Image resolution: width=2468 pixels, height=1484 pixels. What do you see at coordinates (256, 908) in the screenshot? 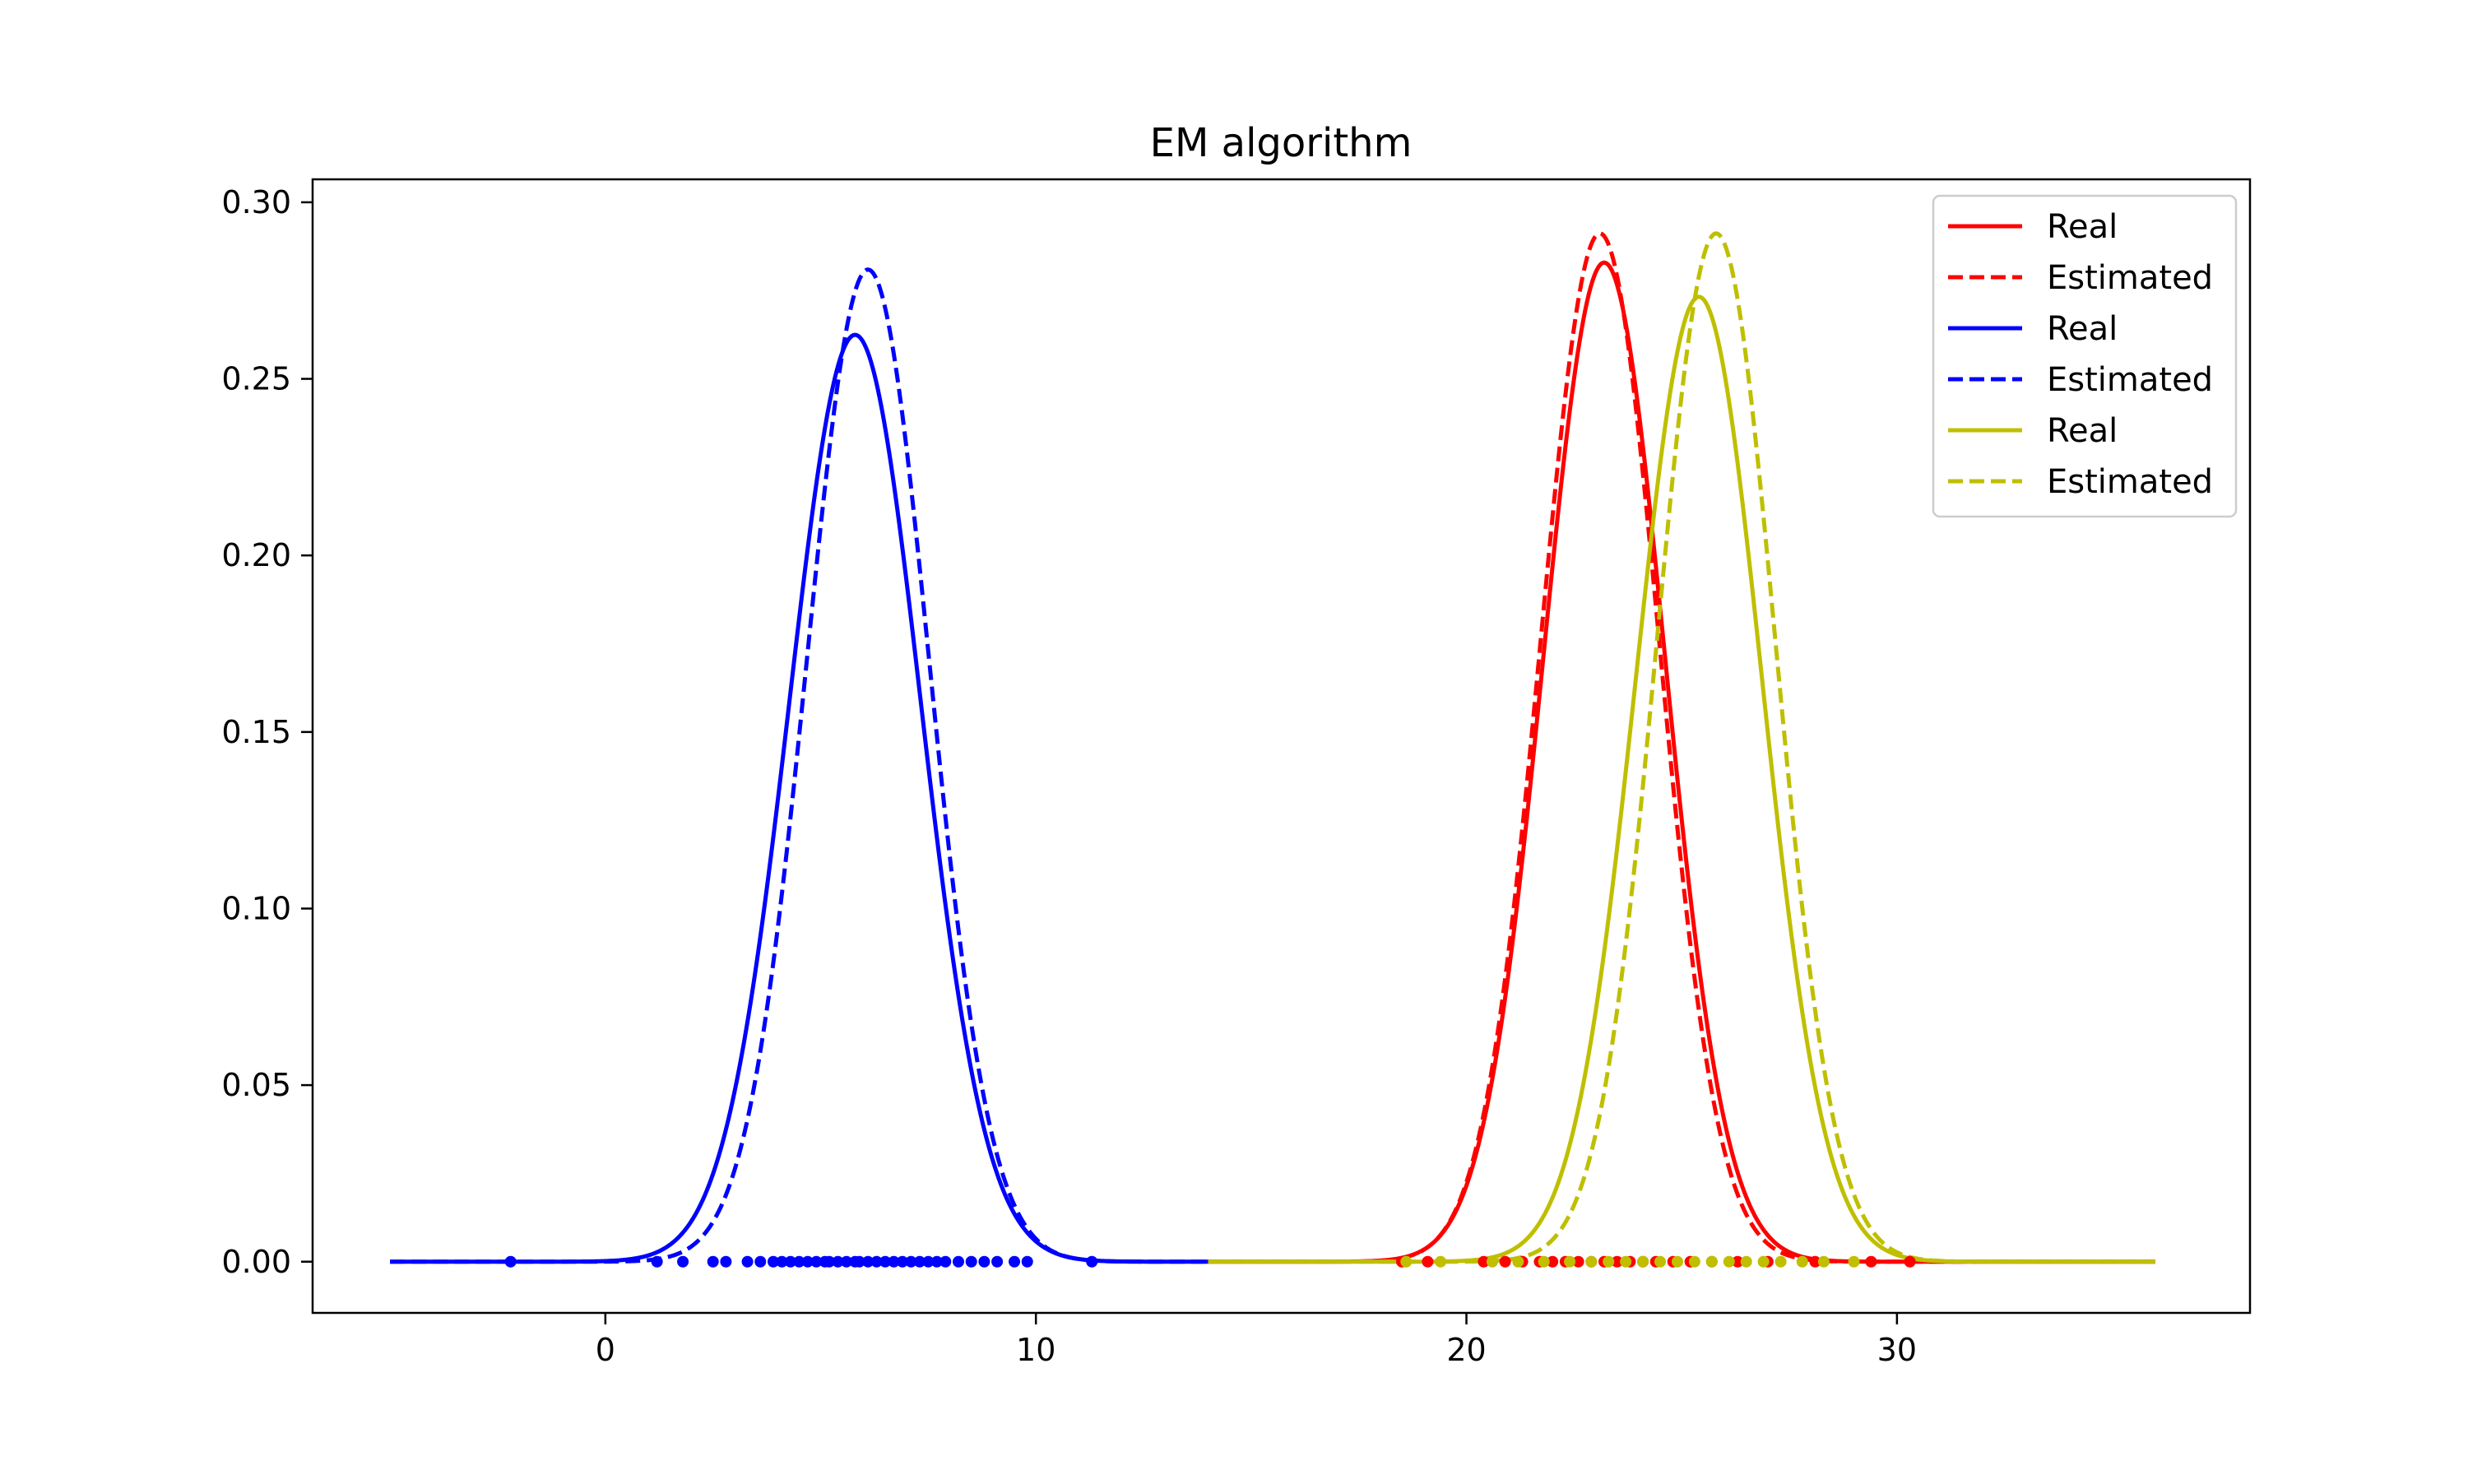
I see `y-tick-label: 0.10` at bounding box center [256, 908].